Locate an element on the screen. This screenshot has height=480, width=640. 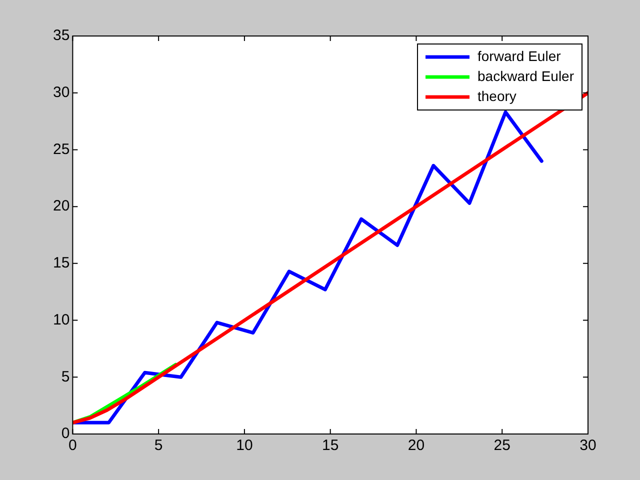
x-tick-label: 5 is located at coordinates (158, 445).